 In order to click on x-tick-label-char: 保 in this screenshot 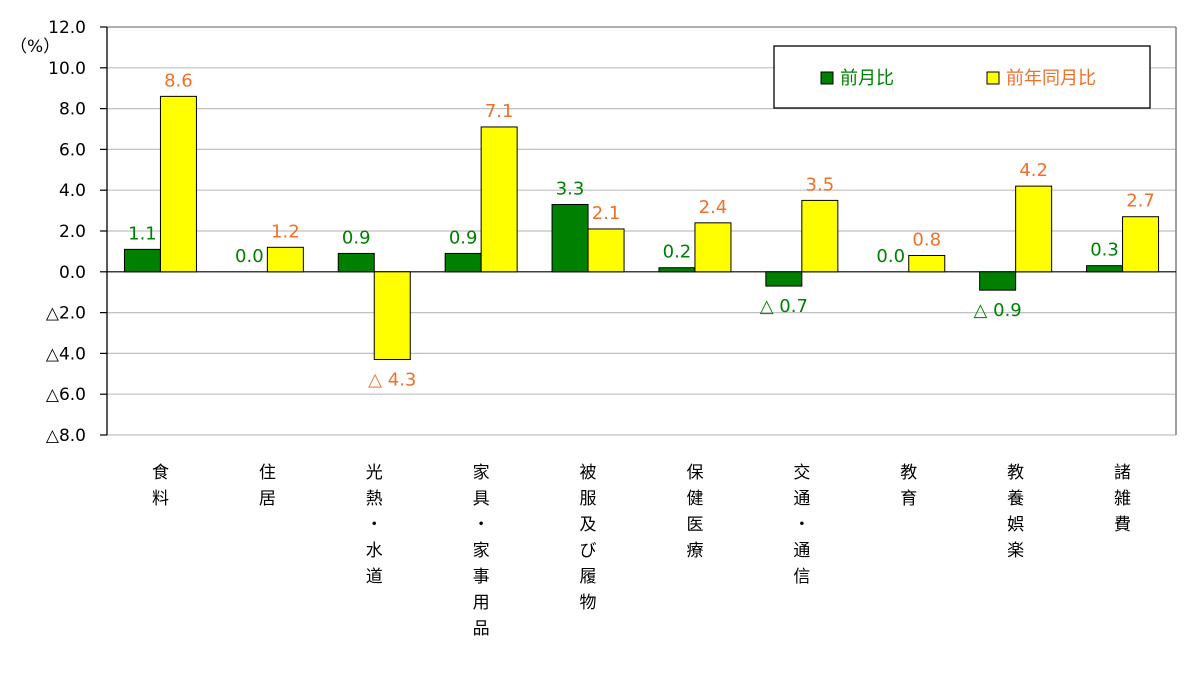, I will do `click(694, 473)`.